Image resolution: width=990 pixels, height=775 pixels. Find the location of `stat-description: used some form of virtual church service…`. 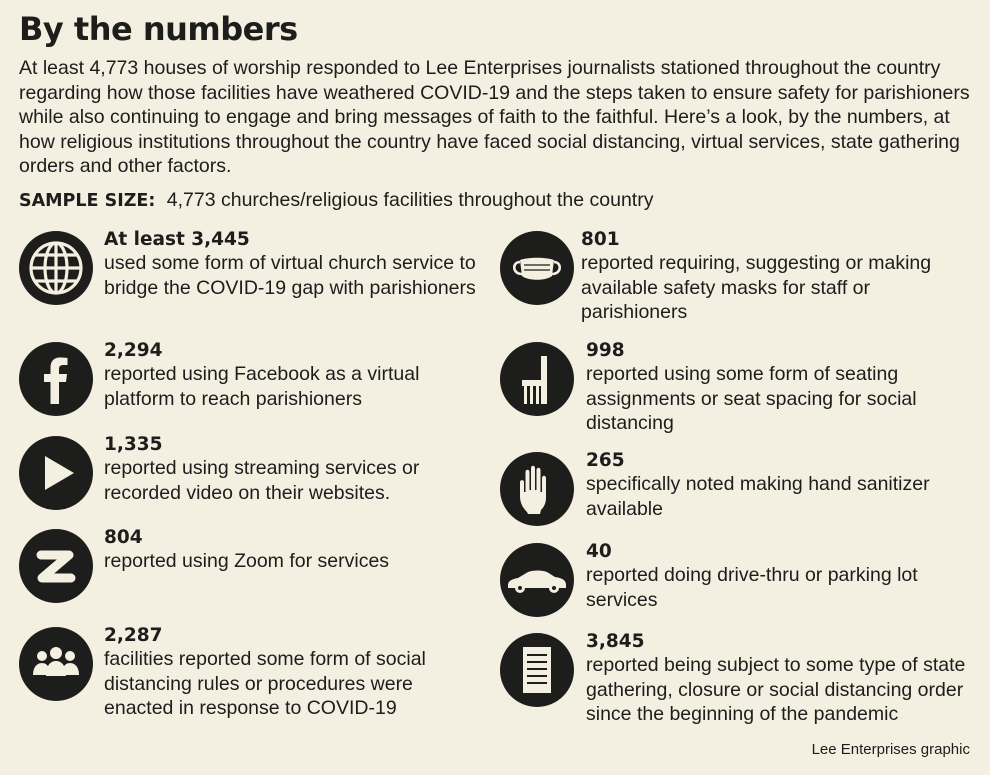

stat-description: used some form of virtual church service… is located at coordinates (290, 275).